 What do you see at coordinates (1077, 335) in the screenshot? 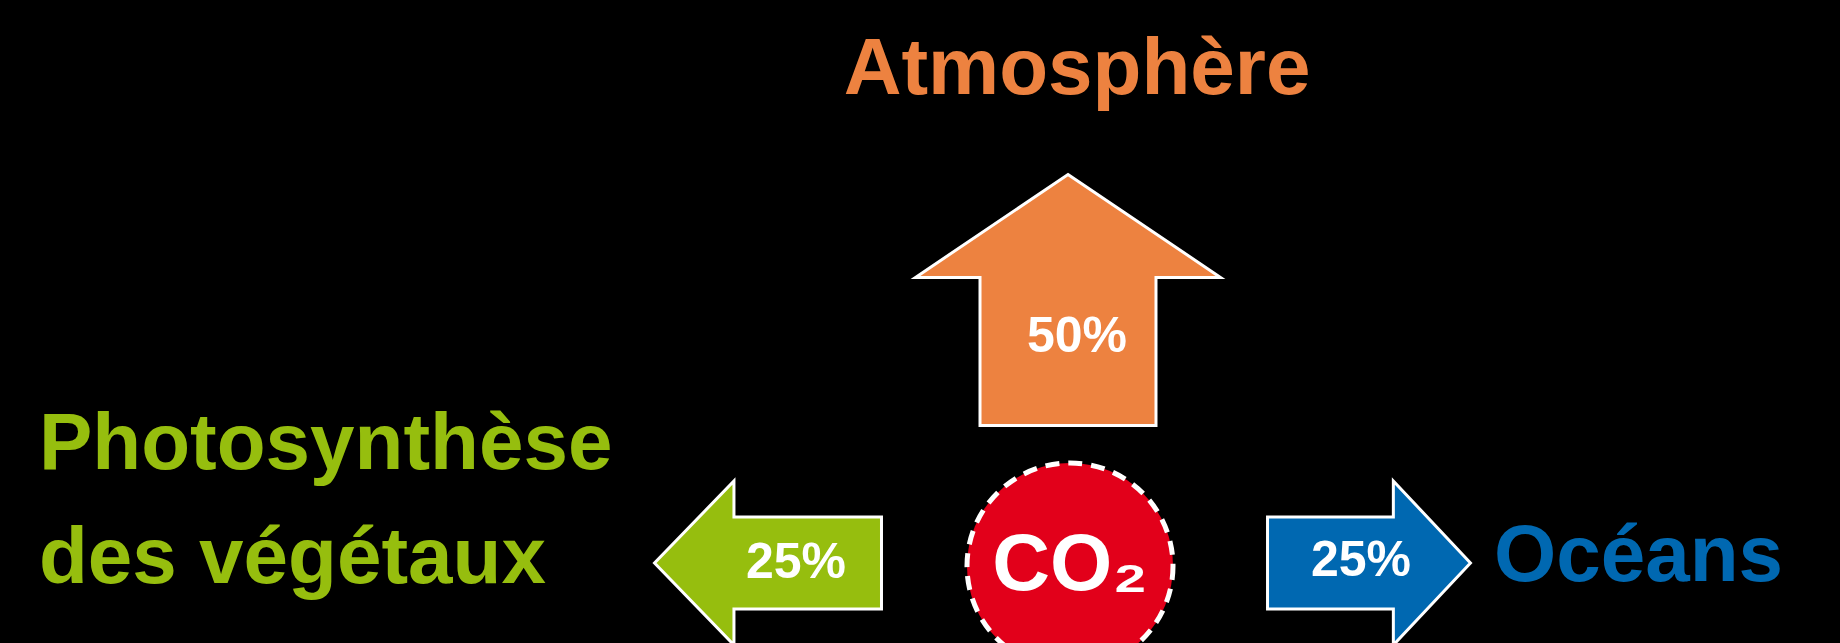
I see `data-label: 50%` at bounding box center [1077, 335].